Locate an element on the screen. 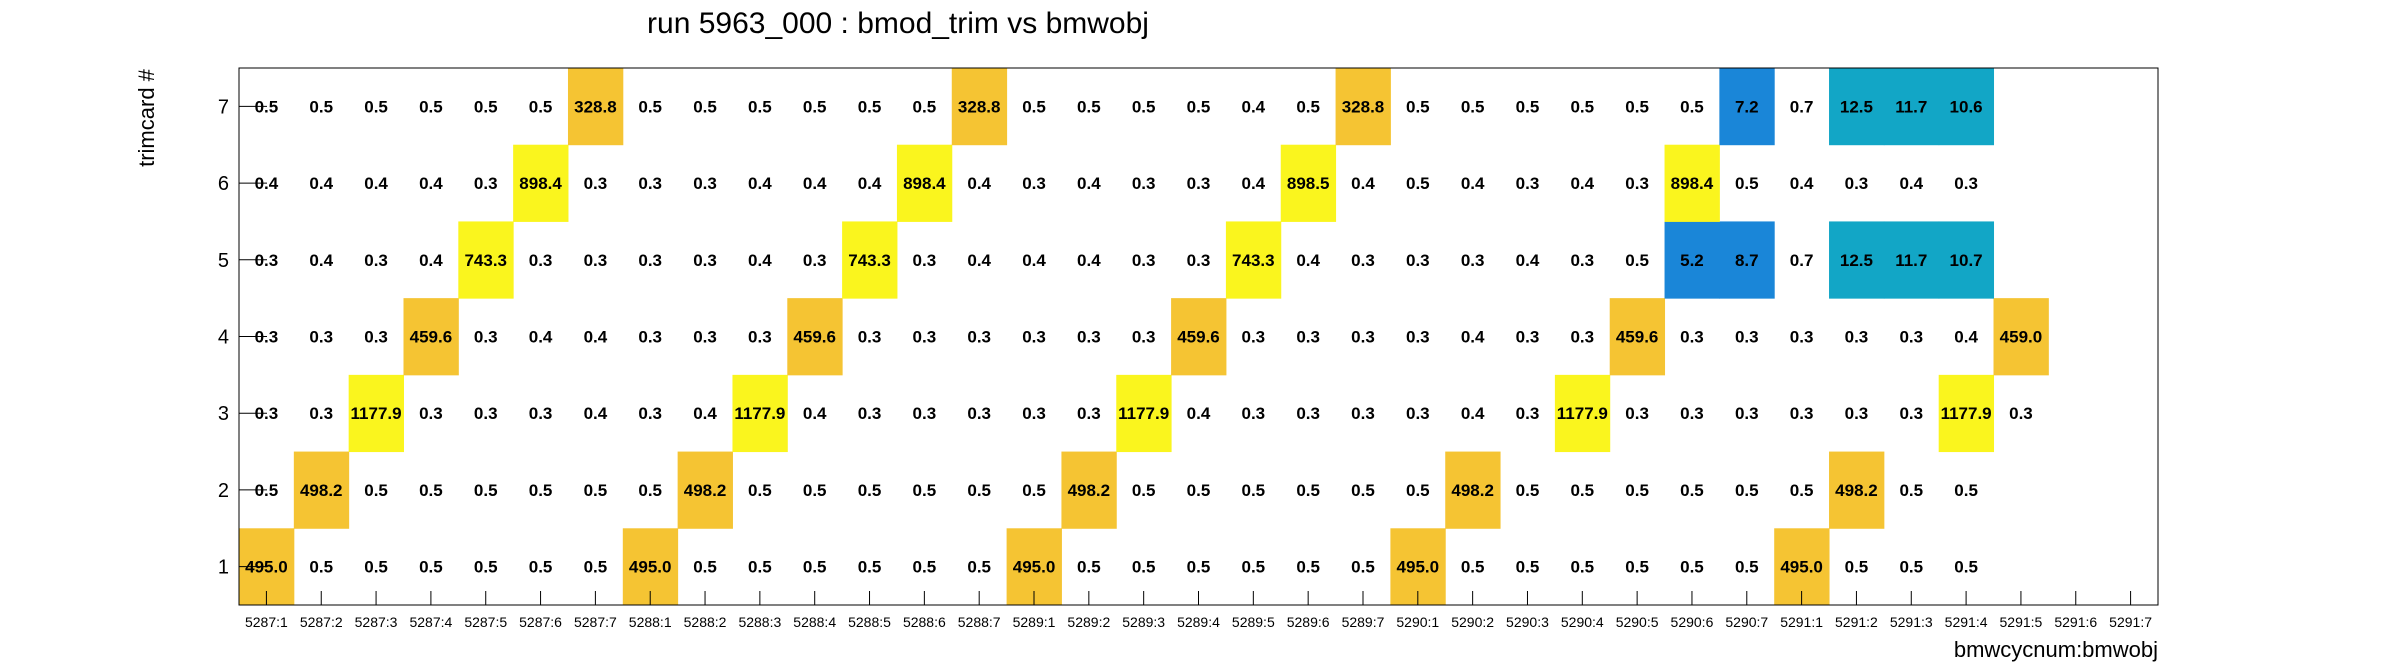 The image size is (2396, 672). x-tick-label: 5290:4 is located at coordinates (1582, 622).